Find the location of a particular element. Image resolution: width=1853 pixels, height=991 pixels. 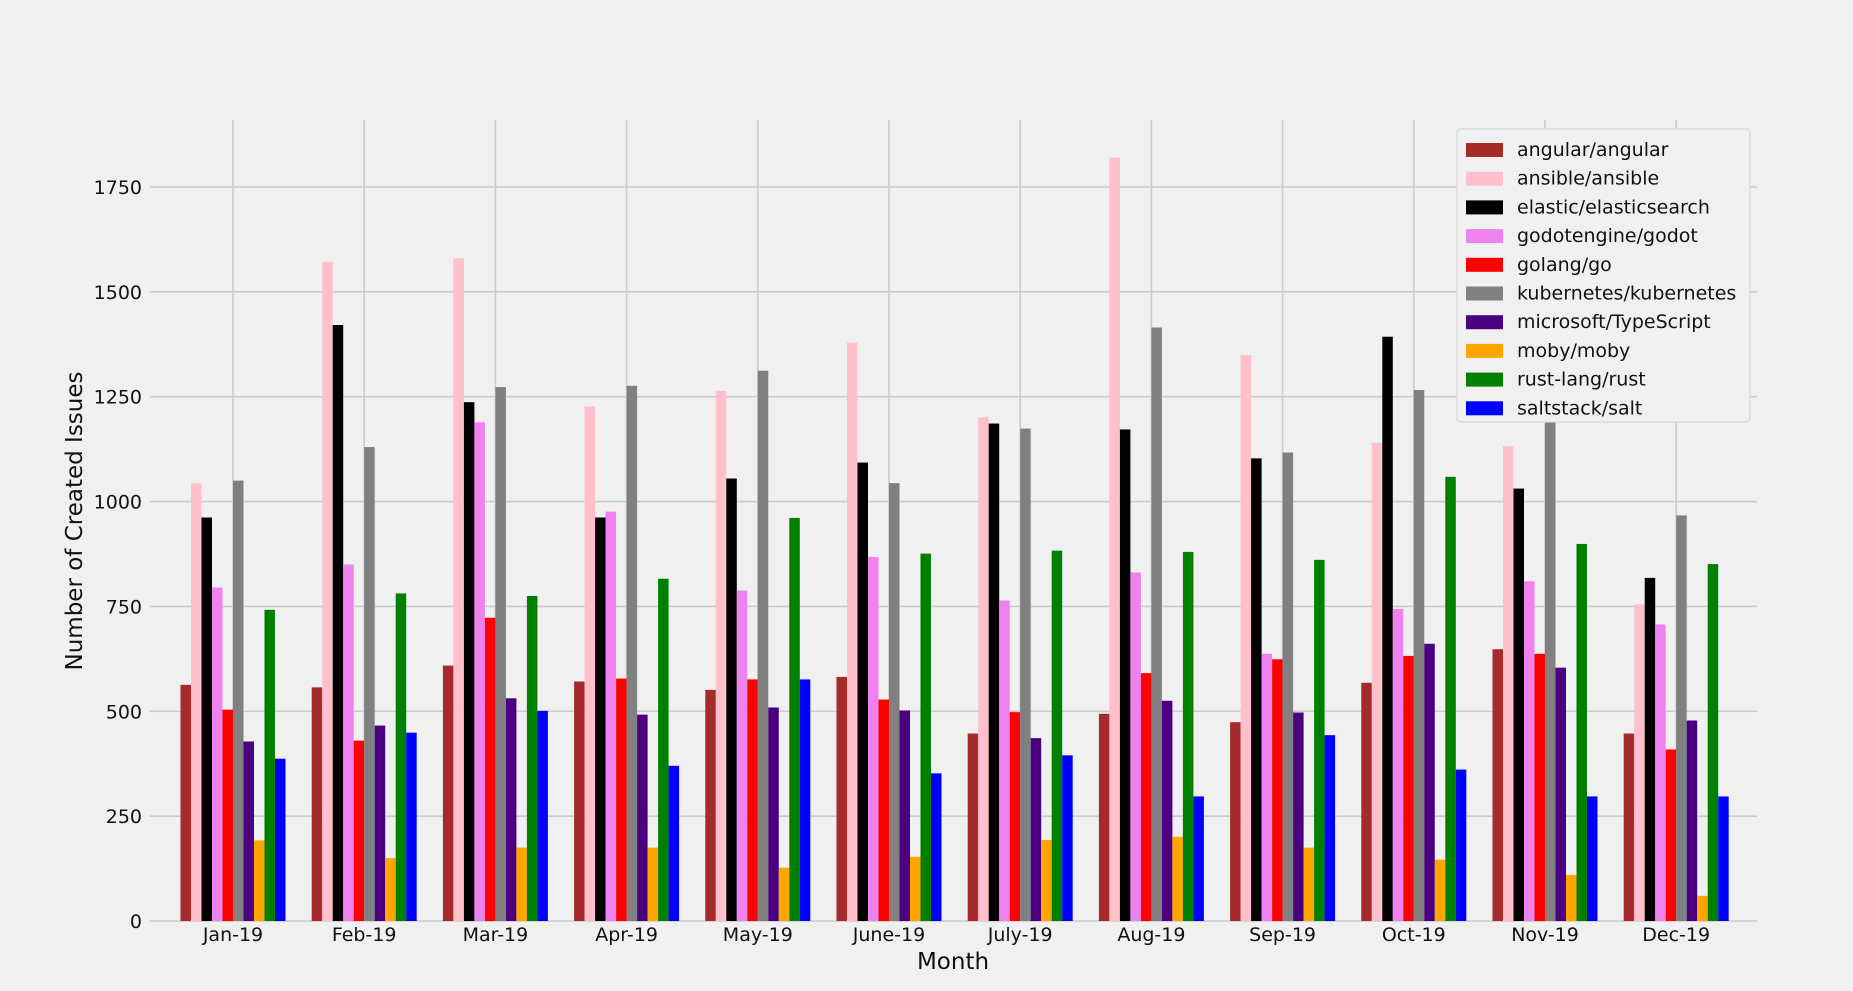

x-tick-label: July-19 is located at coordinates (1020, 935).